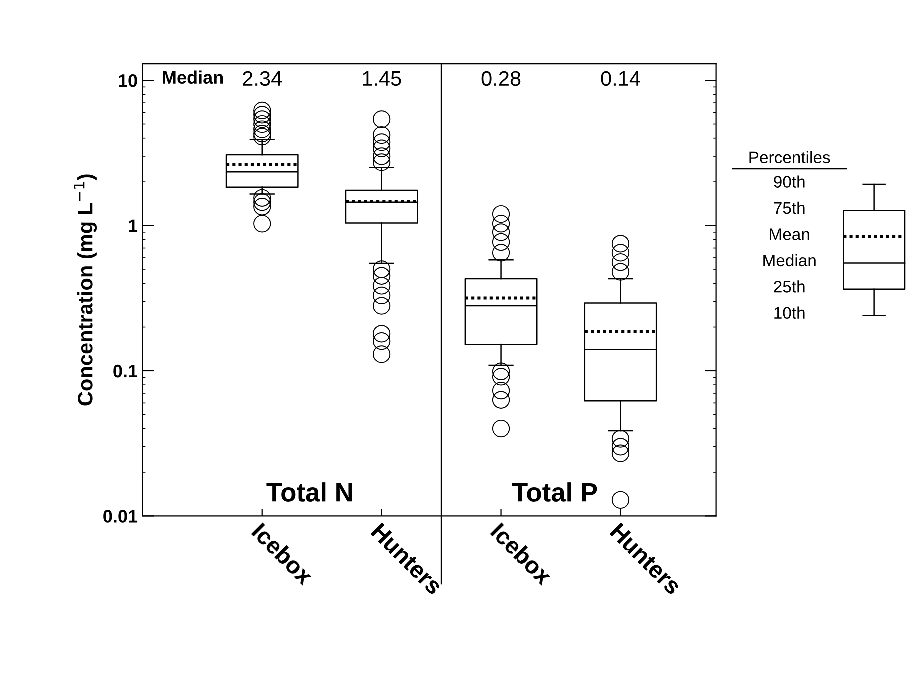 The width and height of the screenshot is (916, 681). What do you see at coordinates (789, 182) in the screenshot?
I see `text: 90th` at bounding box center [789, 182].